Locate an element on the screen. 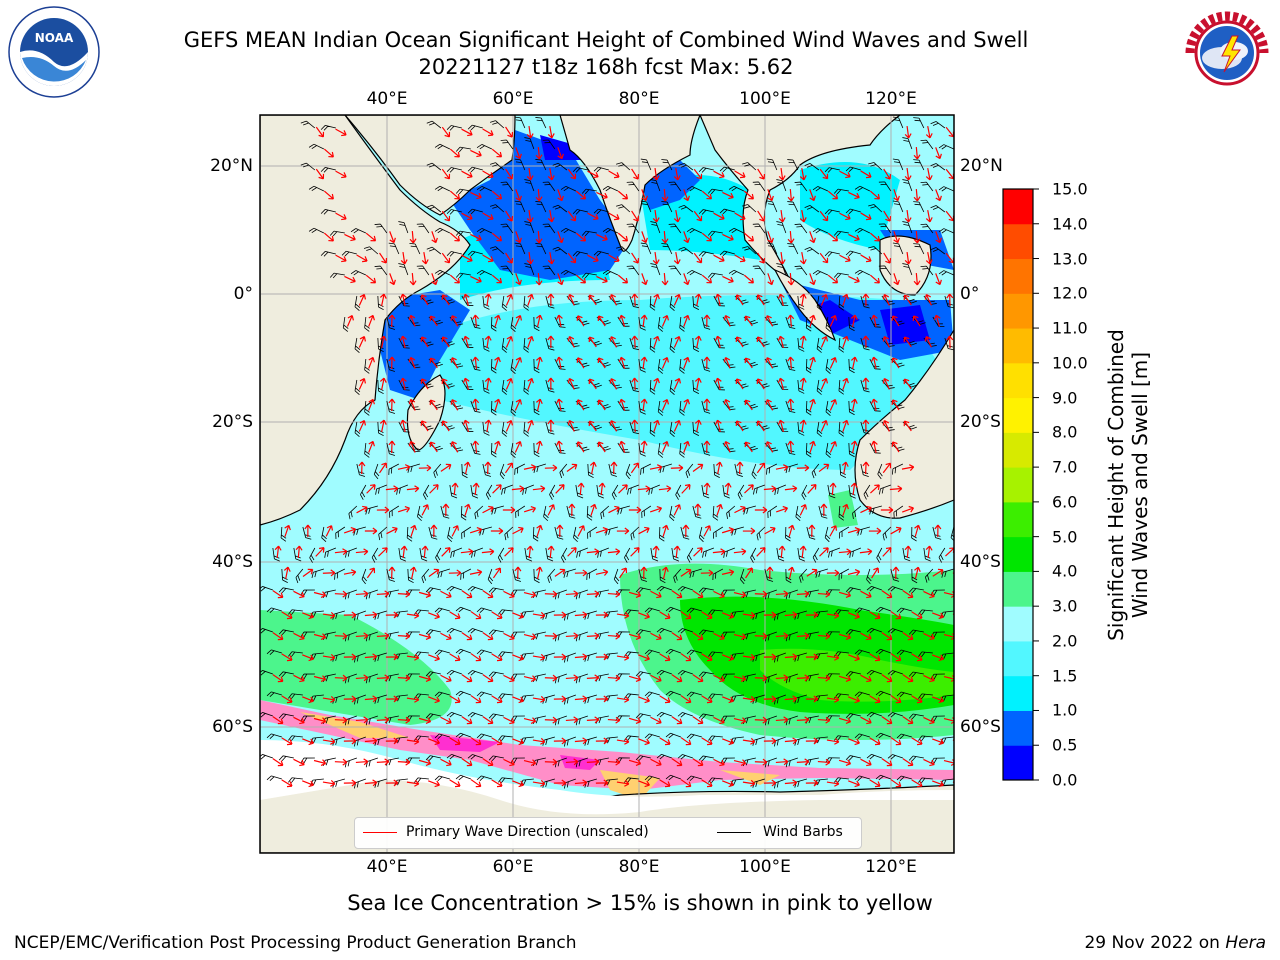 Image resolution: width=1280 pixels, height=960 pixels. lat-tick-left-20n: 20°N is located at coordinates (231, 166).